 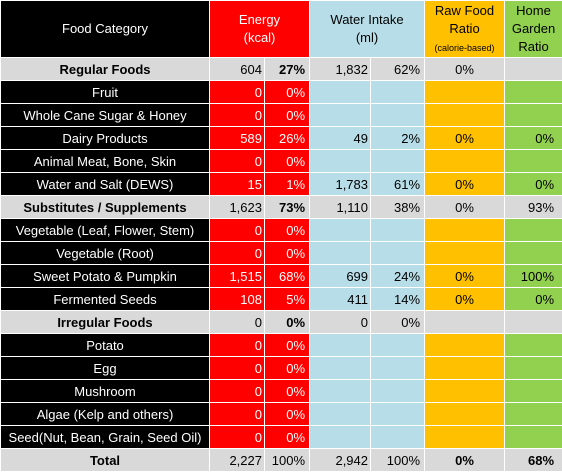 I want to click on row-label: Substitutes / Supplements, so click(x=105, y=207).